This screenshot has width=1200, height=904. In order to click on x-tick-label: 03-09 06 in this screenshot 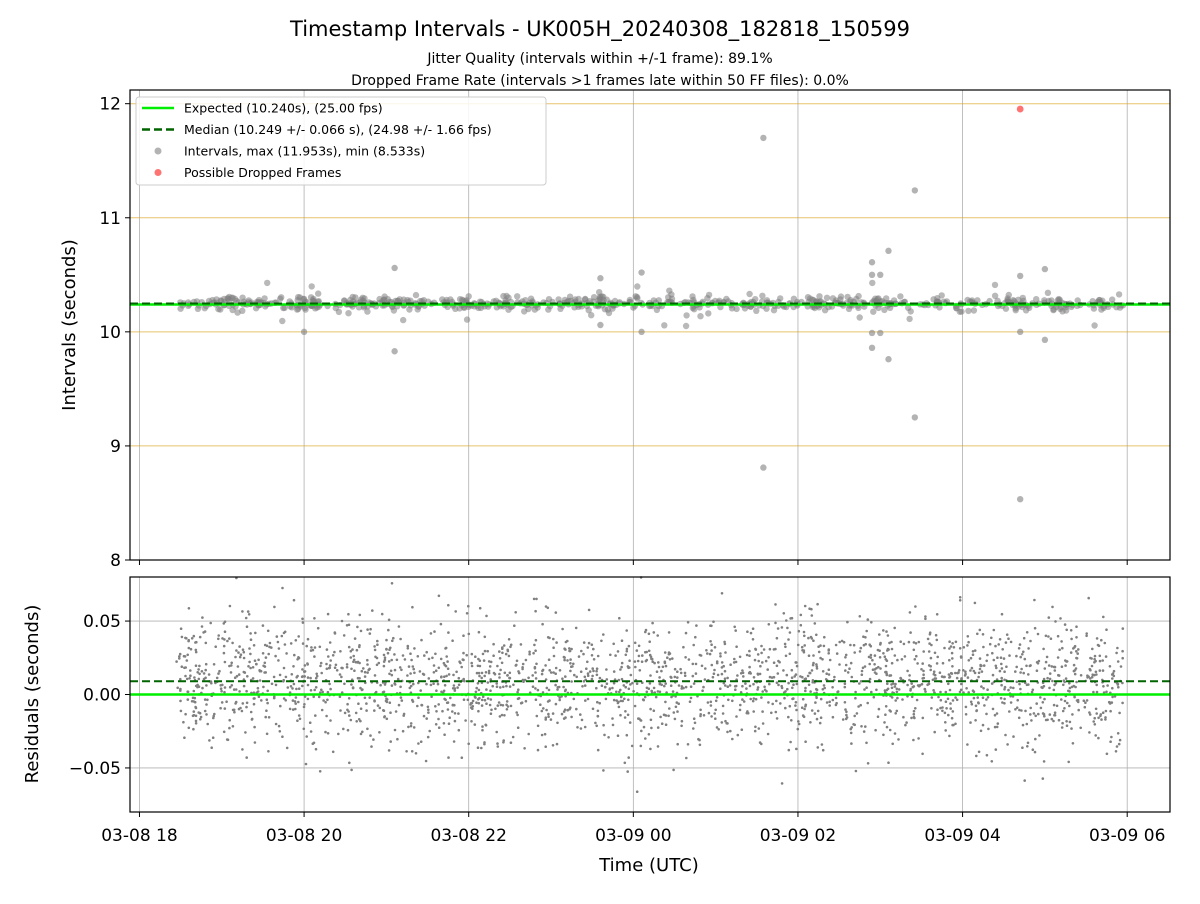, I will do `click(1127, 836)`.